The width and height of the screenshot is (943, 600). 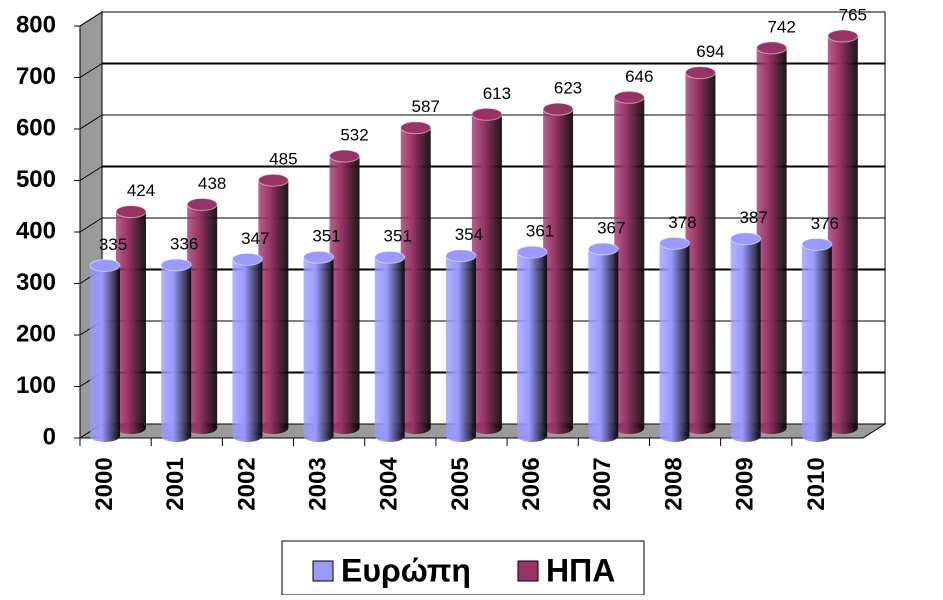 What do you see at coordinates (104, 483) in the screenshot?
I see `x-tick-label: 2000` at bounding box center [104, 483].